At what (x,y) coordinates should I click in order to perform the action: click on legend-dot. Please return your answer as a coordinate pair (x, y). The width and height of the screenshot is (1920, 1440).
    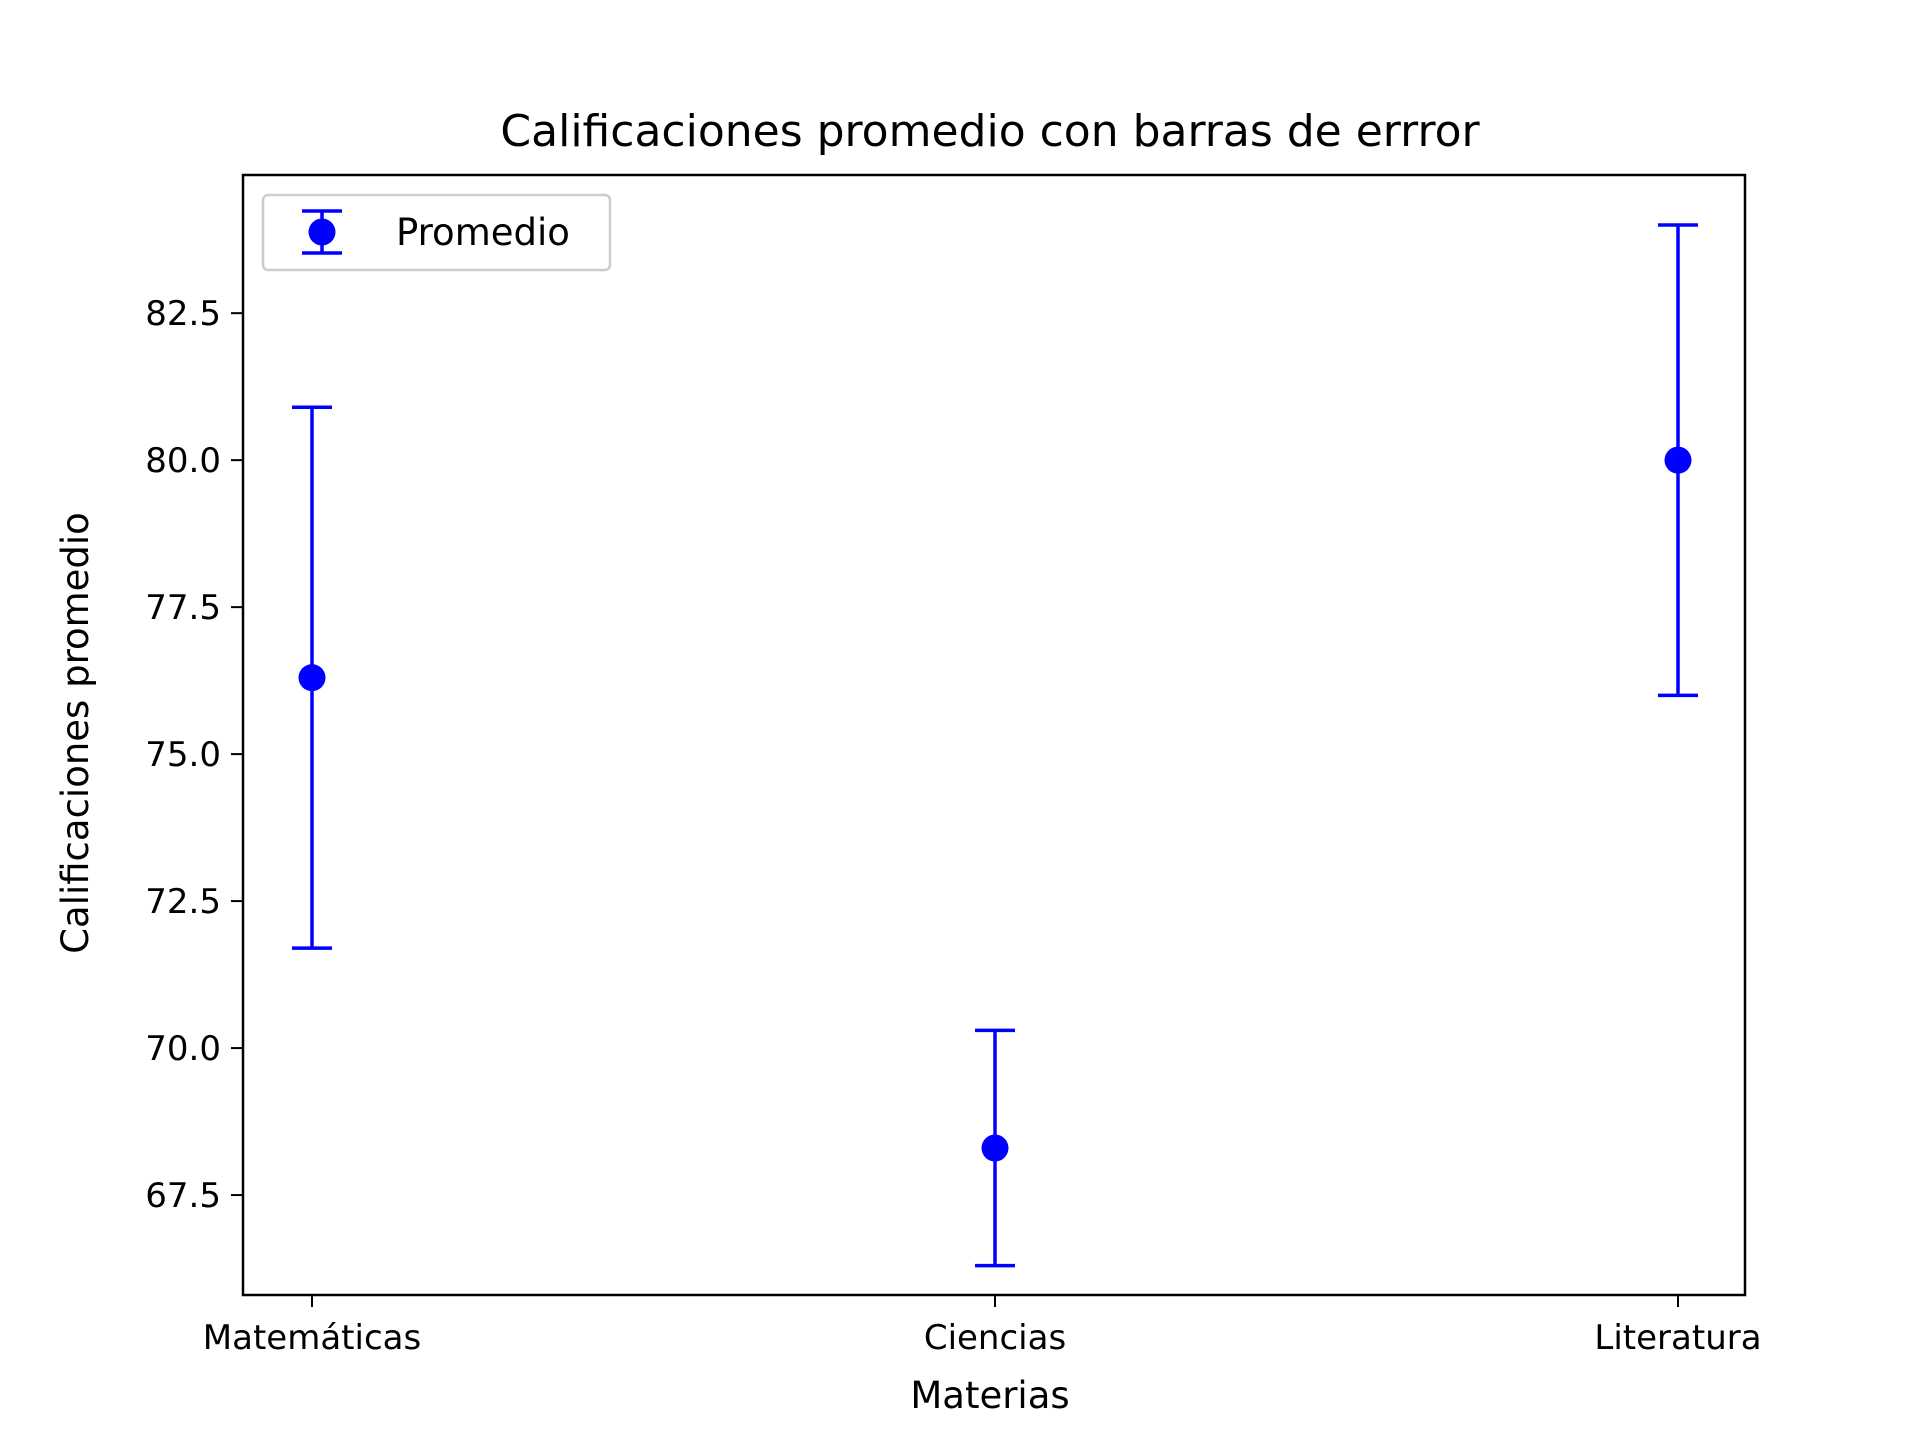
    Looking at the image, I should click on (322, 232).